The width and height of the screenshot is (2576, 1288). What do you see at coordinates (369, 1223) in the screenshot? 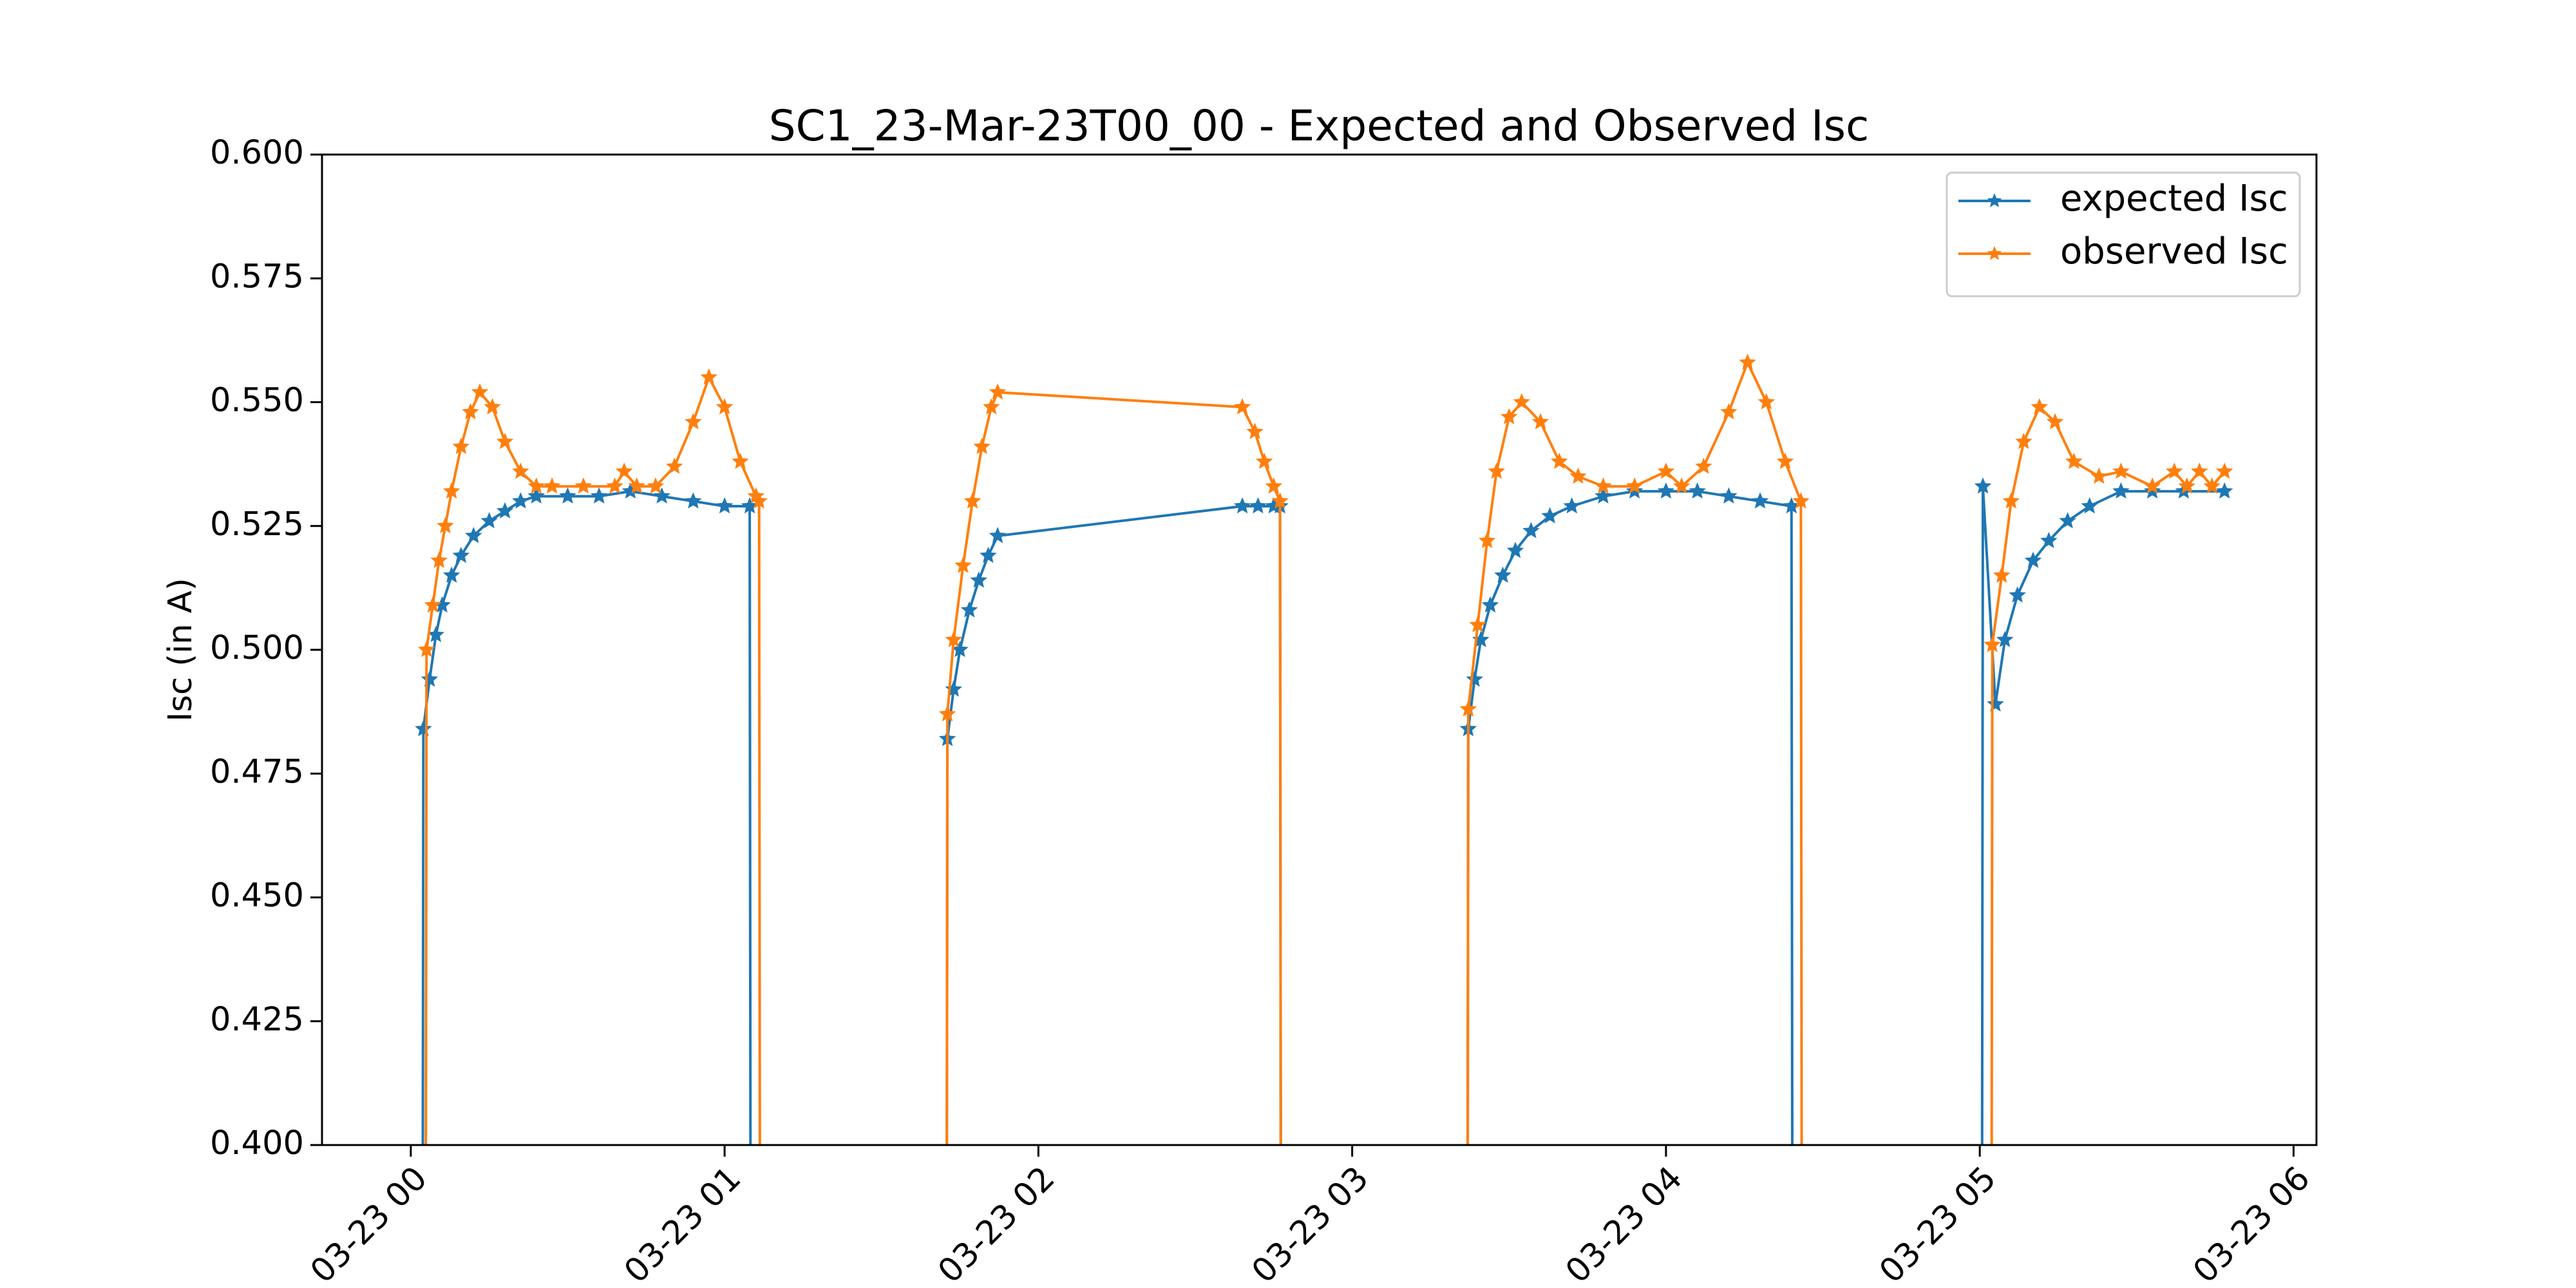
I see `x-tick-label: 03-23 00` at bounding box center [369, 1223].